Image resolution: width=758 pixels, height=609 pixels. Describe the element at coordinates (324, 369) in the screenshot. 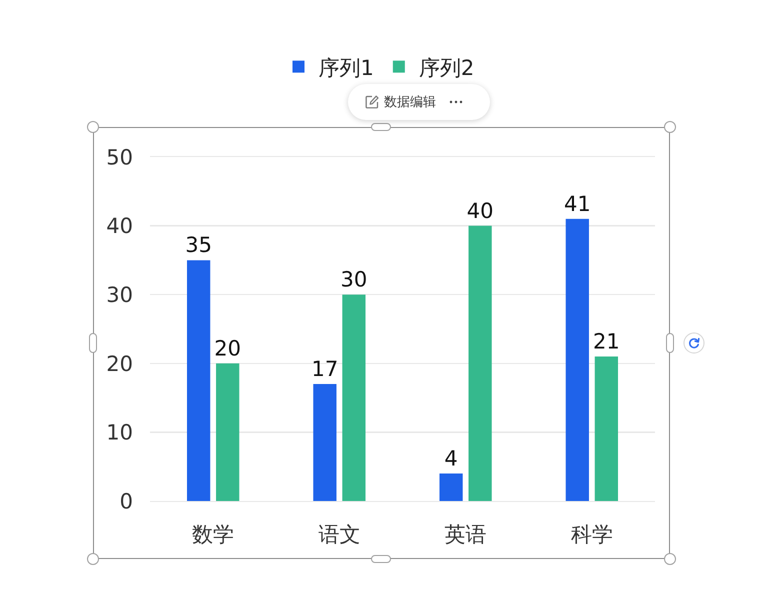

I see `data-label: 17` at that location.